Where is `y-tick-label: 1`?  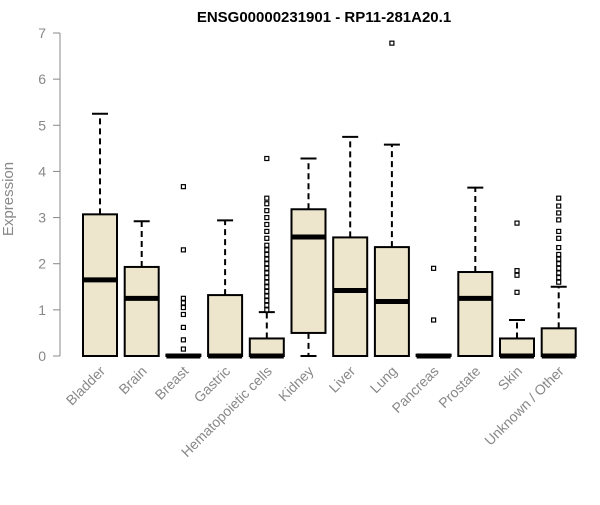 y-tick-label: 1 is located at coordinates (42, 310).